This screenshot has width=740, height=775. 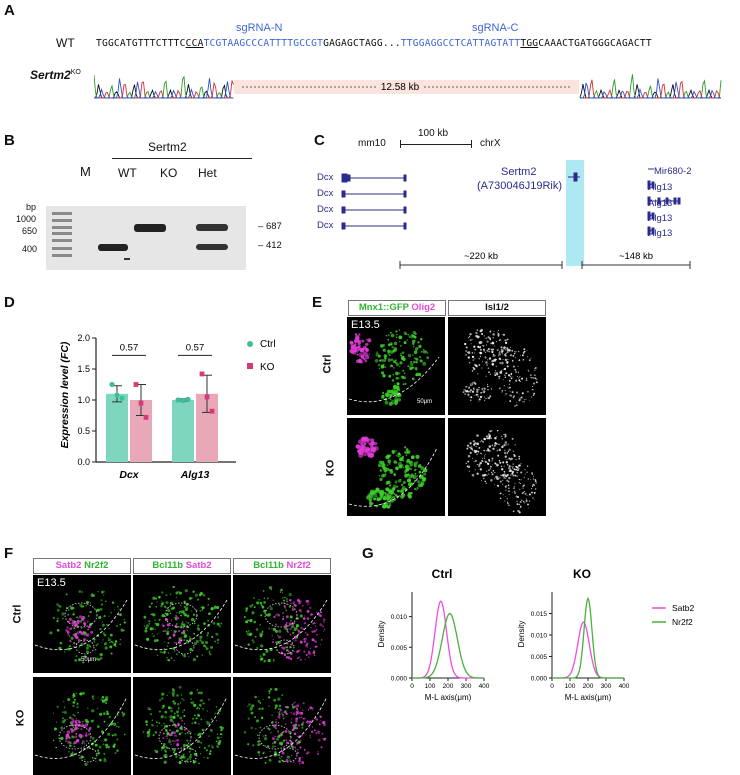 I want to click on panel-label-f: F, so click(x=9, y=553).